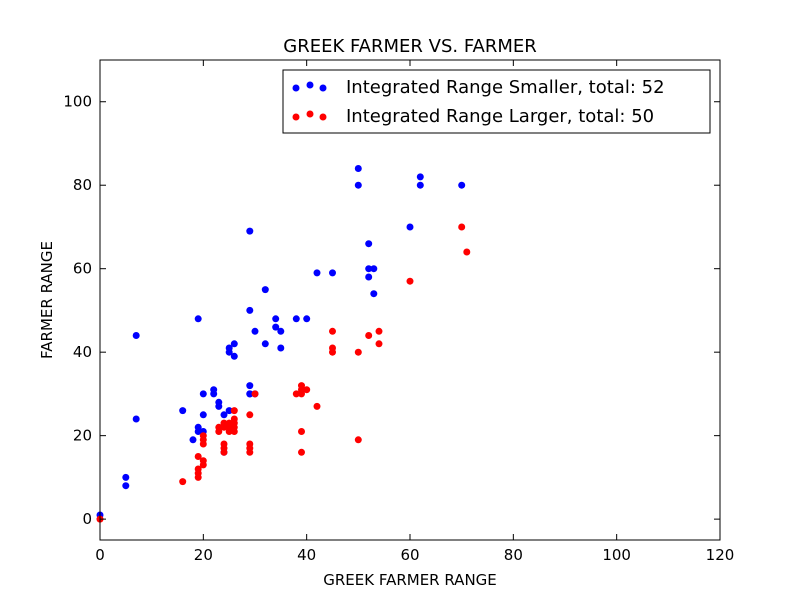  What do you see at coordinates (616, 555) in the screenshot?
I see `x-tick-label: 100` at bounding box center [616, 555].